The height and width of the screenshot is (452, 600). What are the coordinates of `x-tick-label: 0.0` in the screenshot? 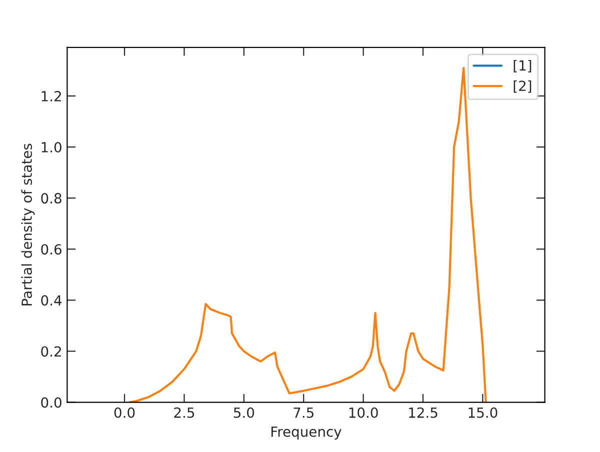 It's located at (124, 412).